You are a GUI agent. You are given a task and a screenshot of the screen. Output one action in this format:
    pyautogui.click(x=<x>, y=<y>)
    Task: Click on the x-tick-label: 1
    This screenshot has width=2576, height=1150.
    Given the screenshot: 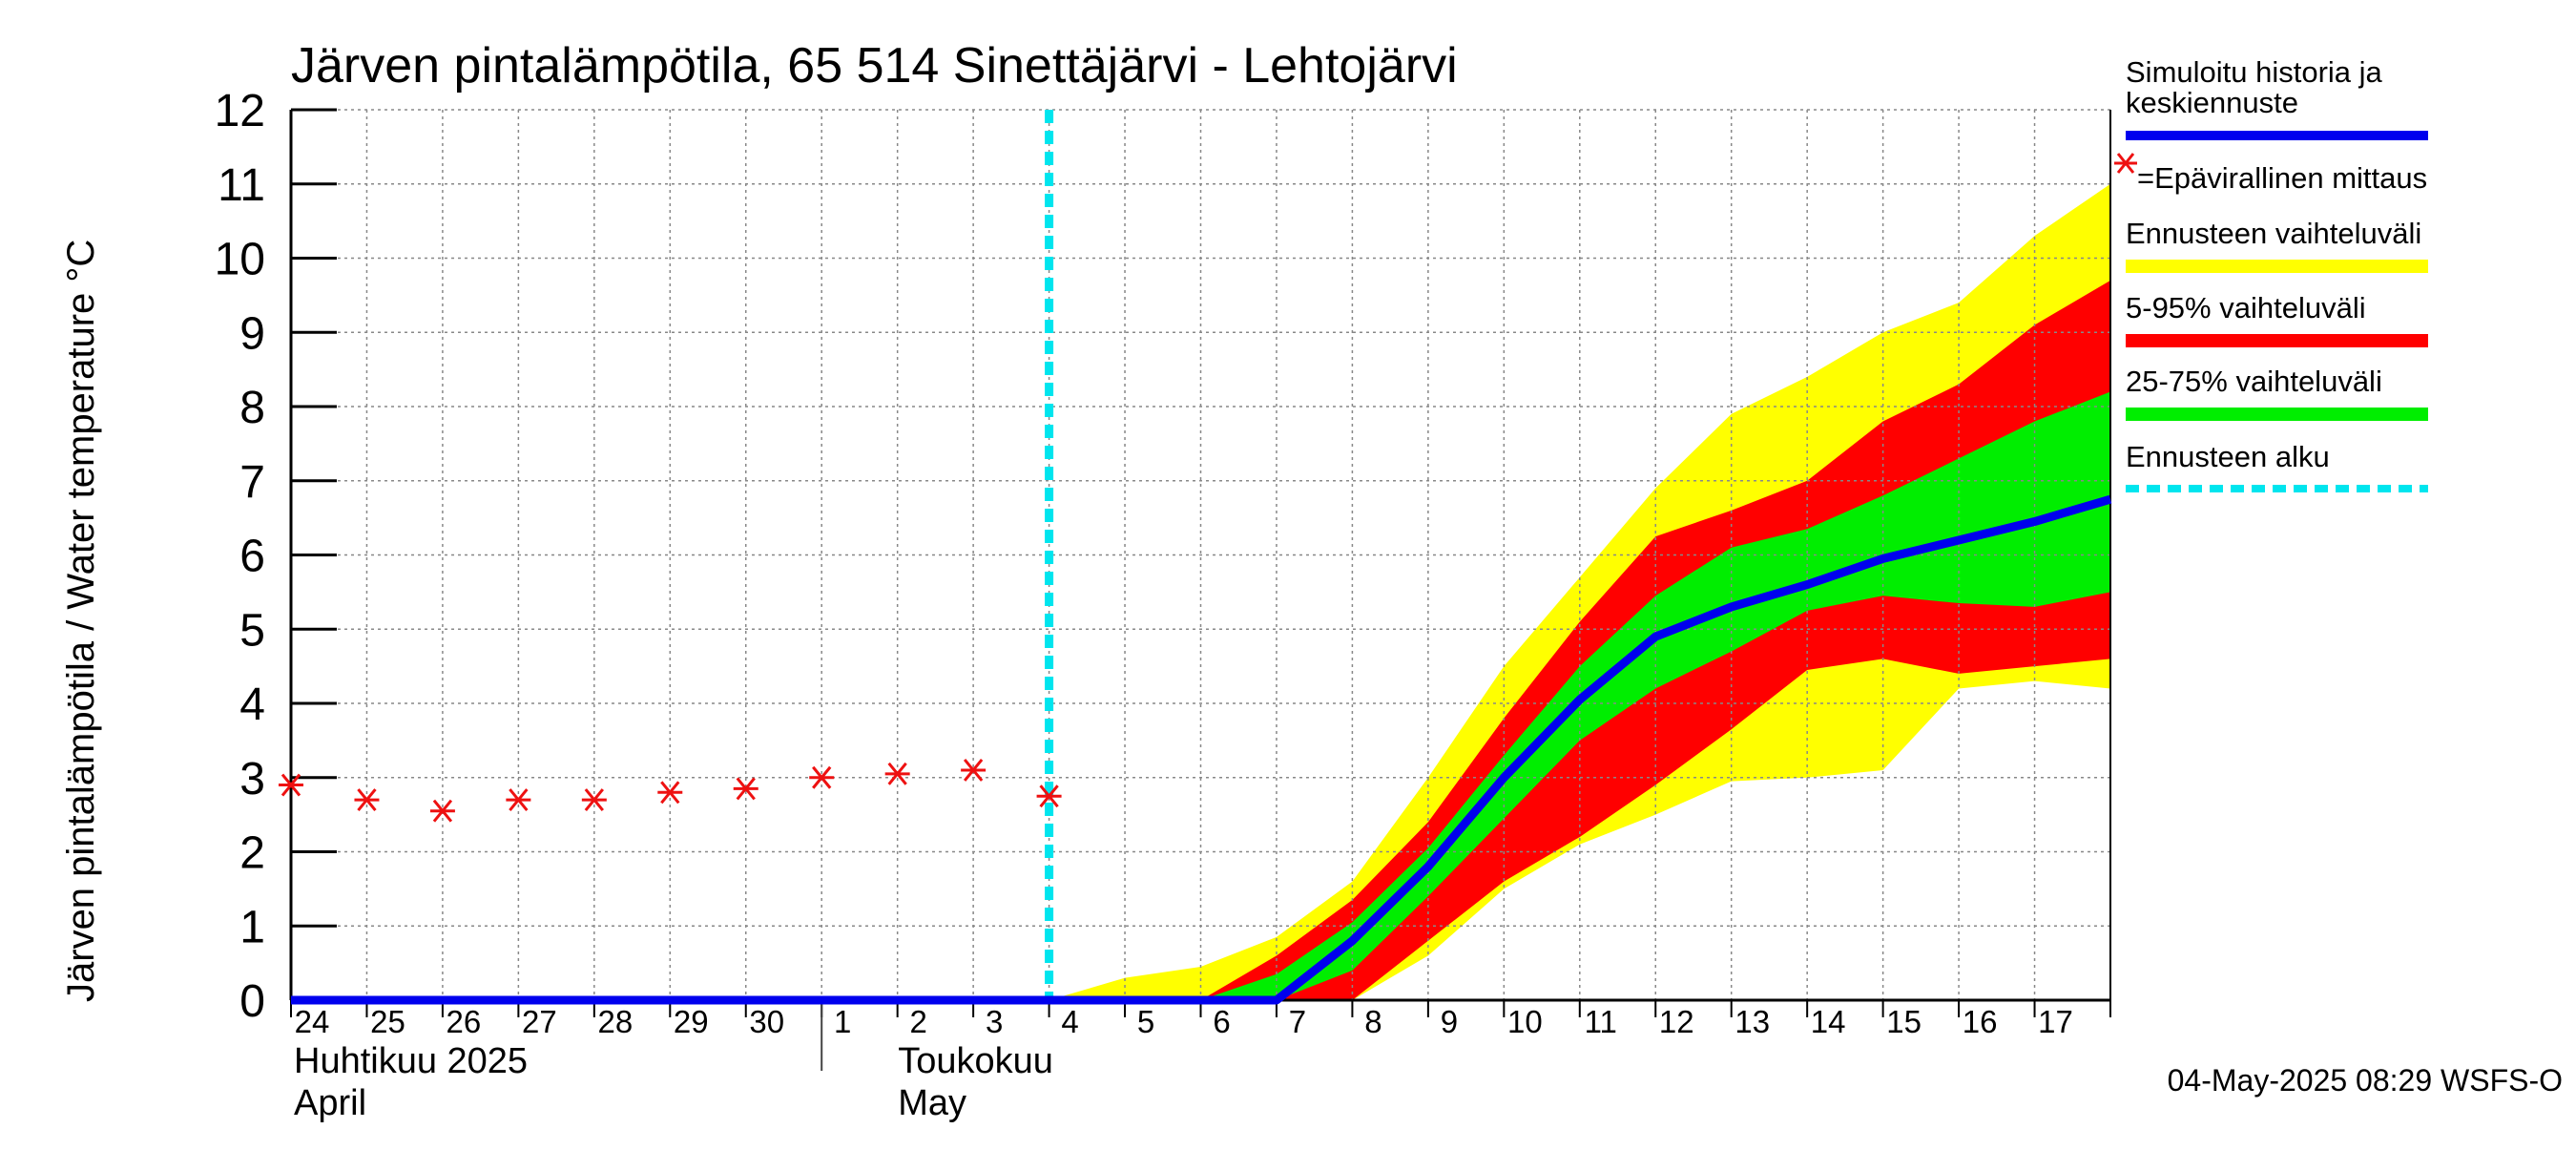 What is the action you would take?
    pyautogui.click(x=842, y=1021)
    